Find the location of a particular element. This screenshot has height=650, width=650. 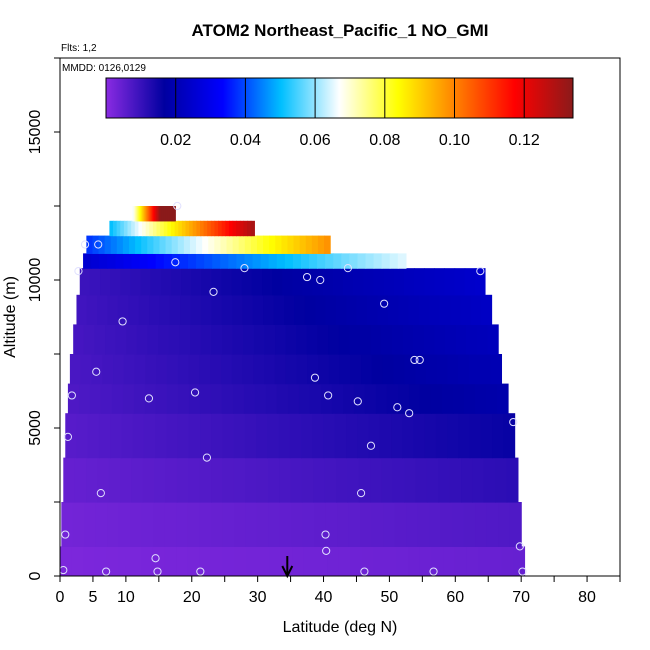

x-tick-label: 40 is located at coordinates (324, 597).